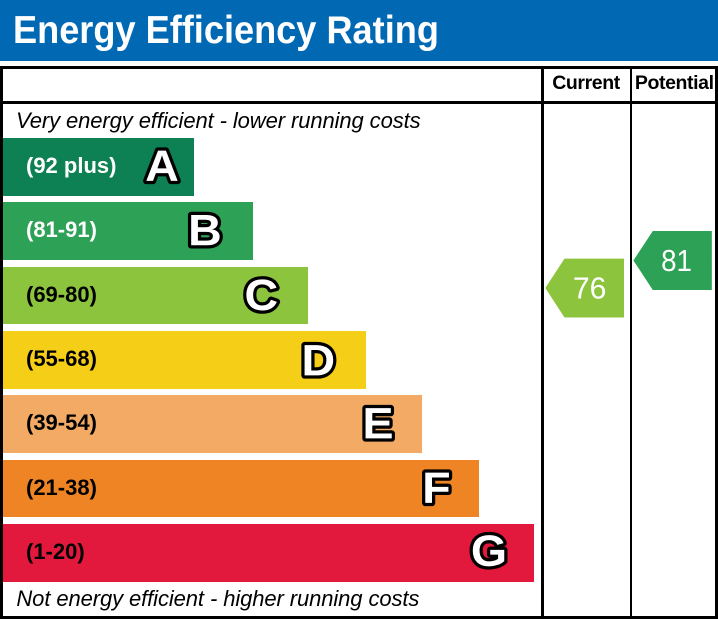 This screenshot has width=718, height=619. I want to click on svg-text: 76, so click(590, 288).